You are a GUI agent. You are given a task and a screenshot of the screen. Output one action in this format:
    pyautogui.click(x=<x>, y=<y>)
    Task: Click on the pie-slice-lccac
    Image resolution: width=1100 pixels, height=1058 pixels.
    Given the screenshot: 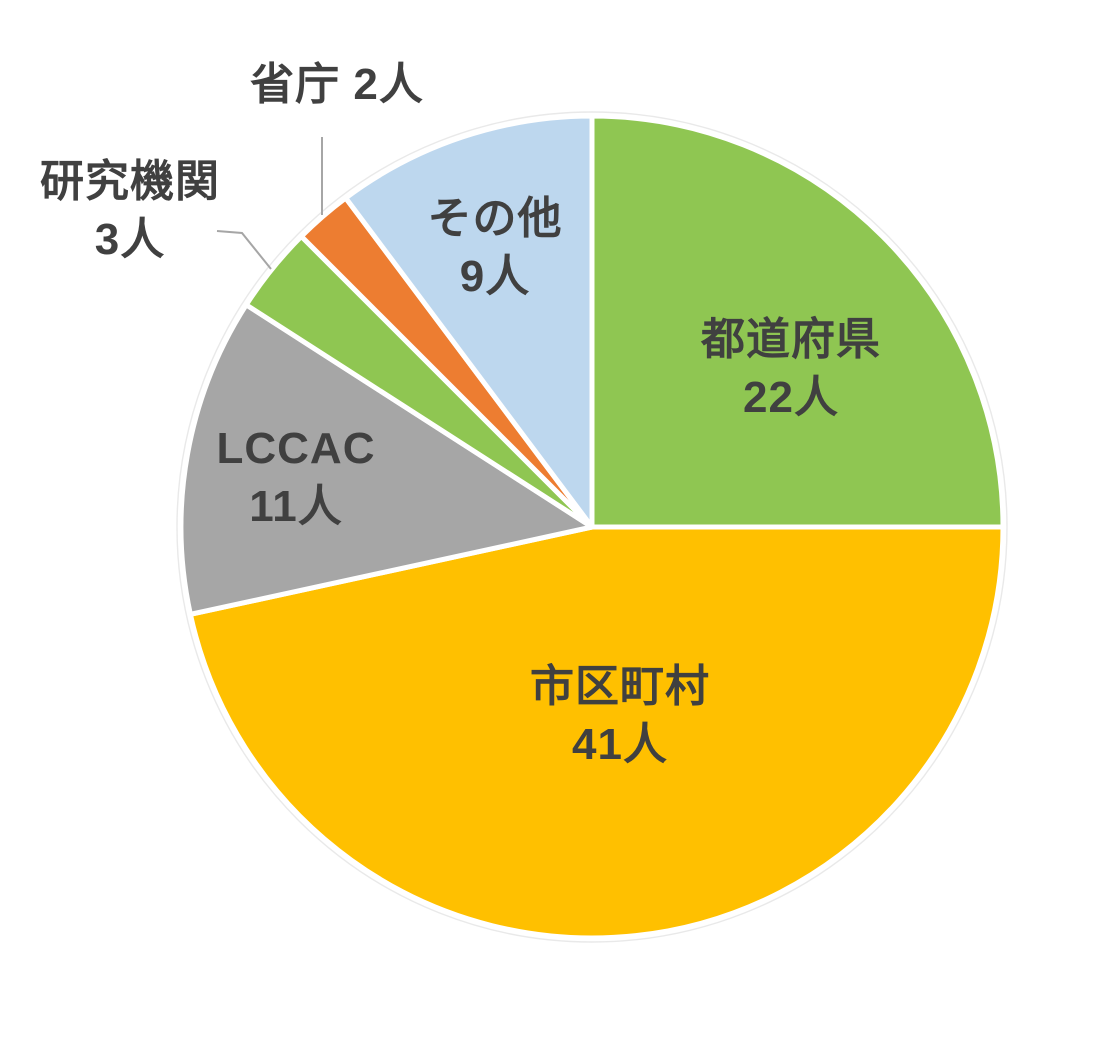 What is the action you would take?
    pyautogui.click(x=386, y=459)
    